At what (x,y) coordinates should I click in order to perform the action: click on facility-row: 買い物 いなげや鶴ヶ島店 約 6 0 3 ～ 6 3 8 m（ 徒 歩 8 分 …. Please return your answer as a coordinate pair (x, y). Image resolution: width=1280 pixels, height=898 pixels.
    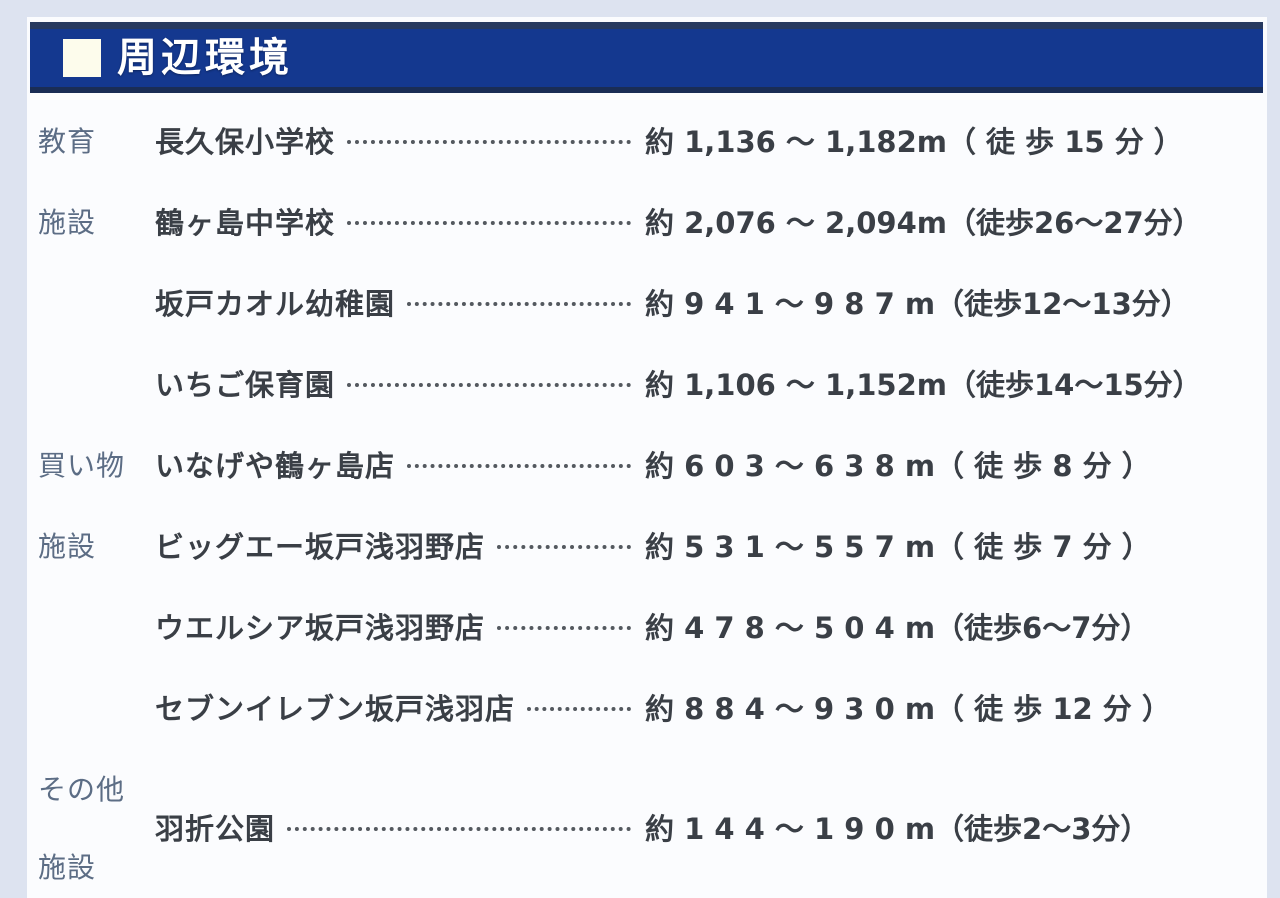
    Looking at the image, I should click on (647, 463).